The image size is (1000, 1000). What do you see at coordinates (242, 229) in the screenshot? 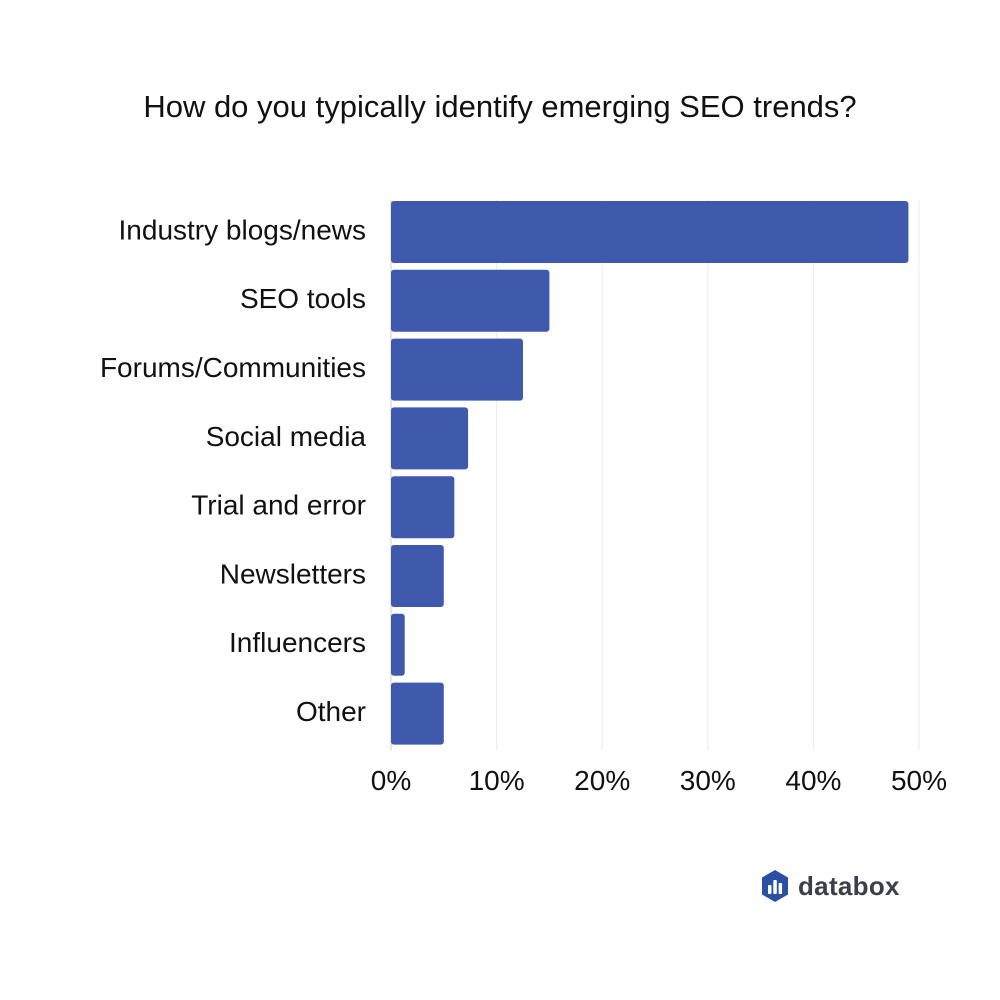
I see `category-label: Industry blogs/news` at bounding box center [242, 229].